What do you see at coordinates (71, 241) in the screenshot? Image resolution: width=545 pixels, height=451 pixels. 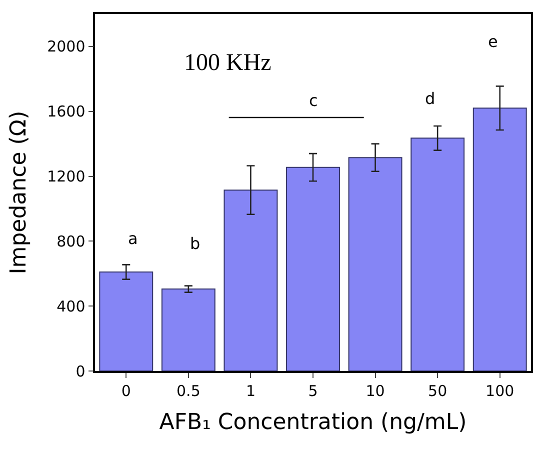 I see `y-tick-label: 800` at bounding box center [71, 241].